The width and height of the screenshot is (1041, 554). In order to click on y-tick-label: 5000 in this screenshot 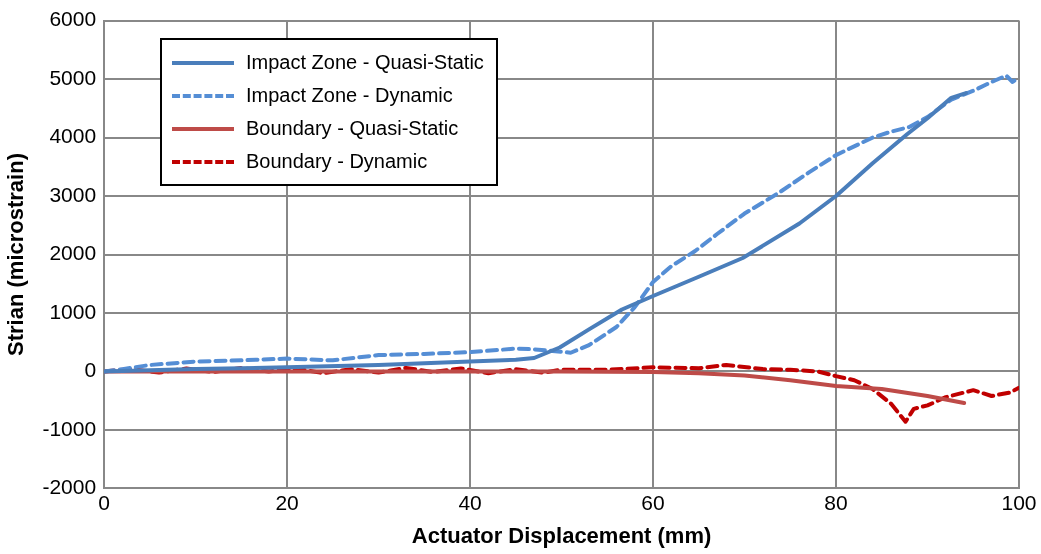, I will do `click(73, 77)`.